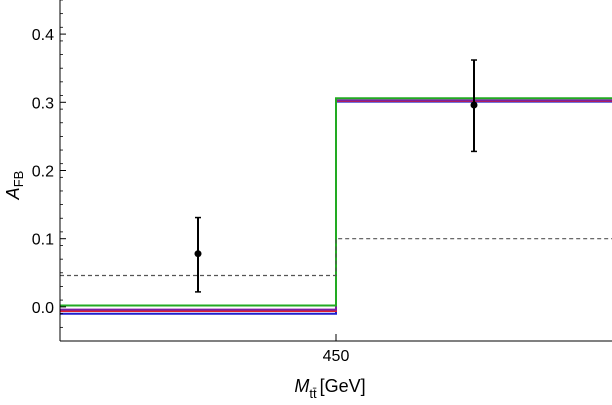 The width and height of the screenshot is (612, 405). I want to click on y-tick-label-2: 0.2, so click(43, 172).